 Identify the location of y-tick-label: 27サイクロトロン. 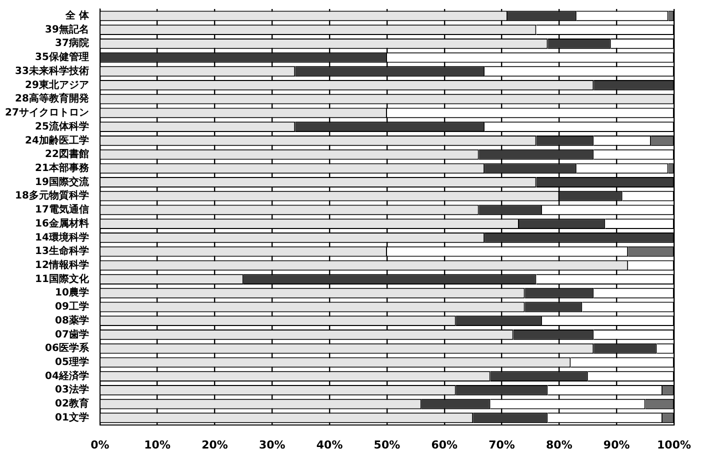
(46, 113).